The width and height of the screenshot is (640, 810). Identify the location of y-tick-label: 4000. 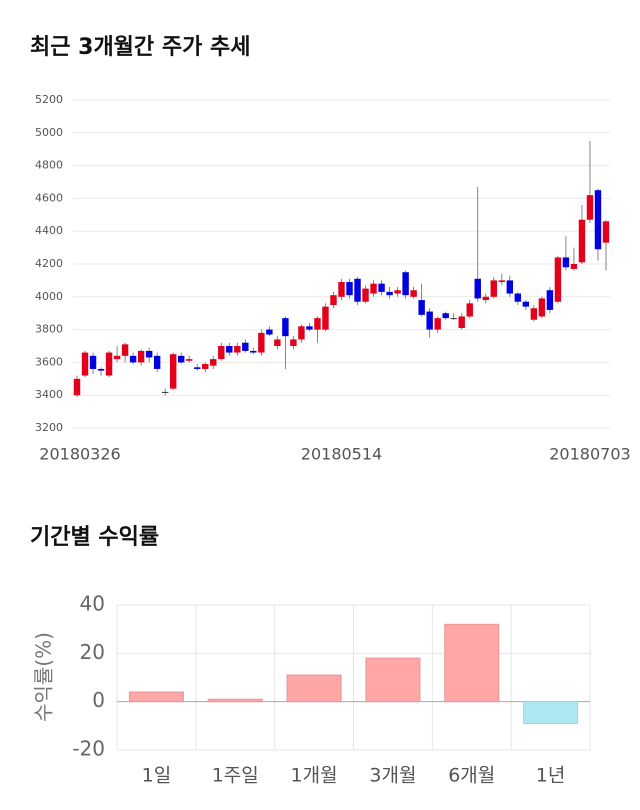
(49, 296).